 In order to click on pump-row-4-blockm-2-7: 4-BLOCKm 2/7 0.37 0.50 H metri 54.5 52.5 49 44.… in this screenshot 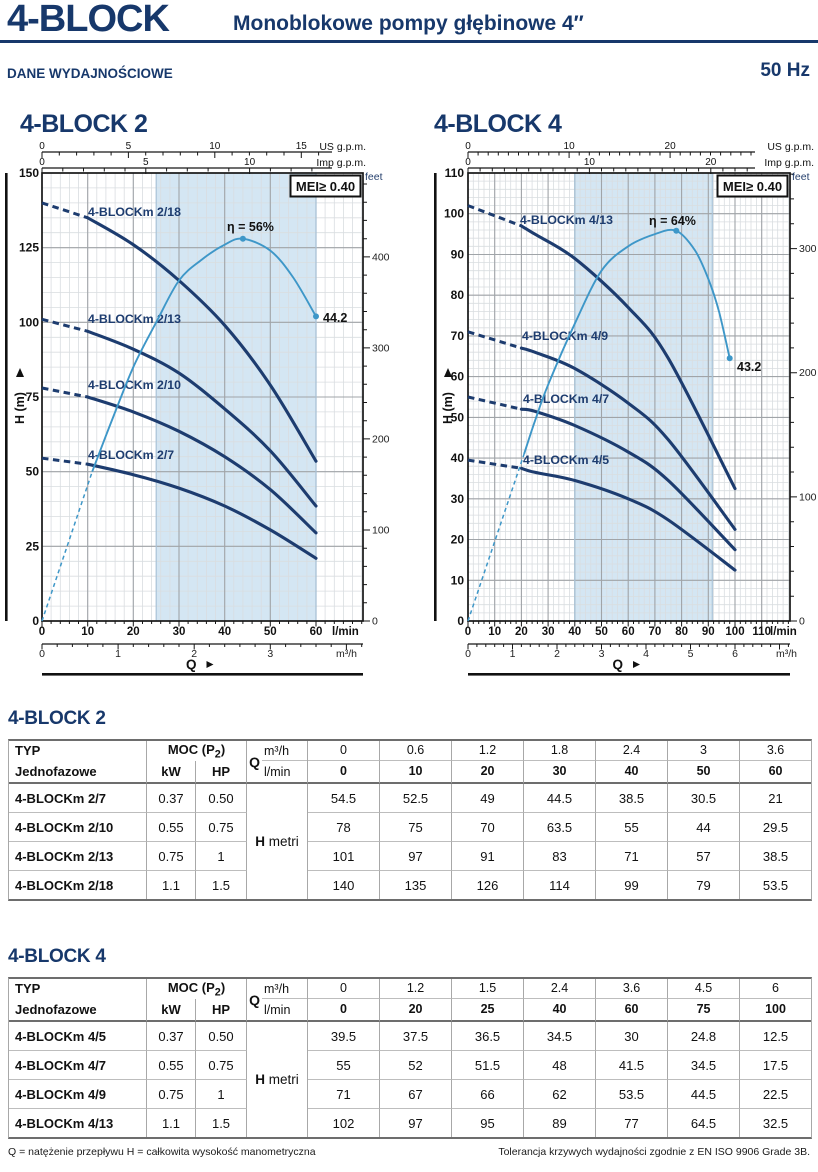, I will do `click(410, 841)`.